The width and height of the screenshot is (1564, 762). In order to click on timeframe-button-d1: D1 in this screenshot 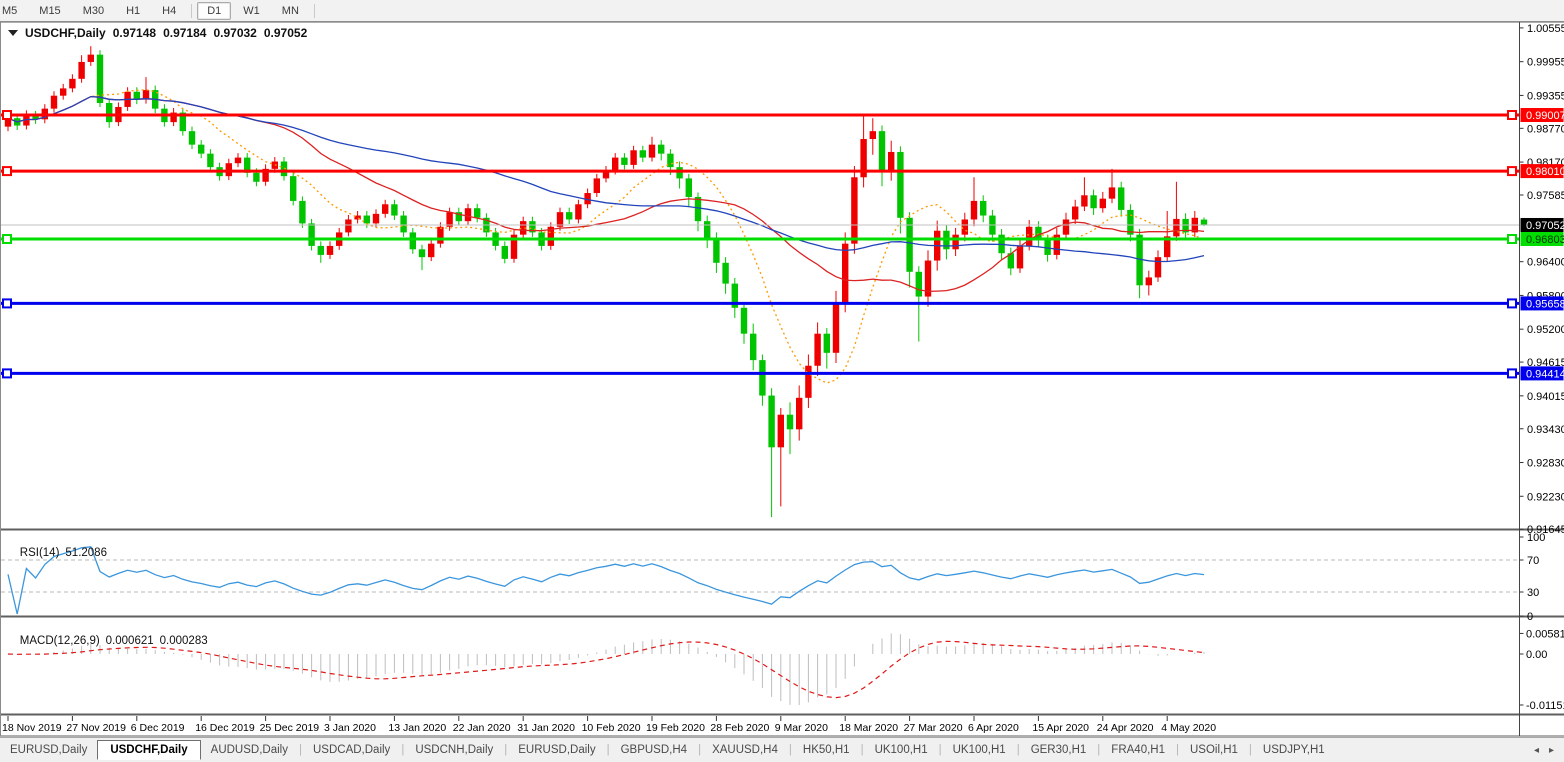, I will do `click(214, 10)`.